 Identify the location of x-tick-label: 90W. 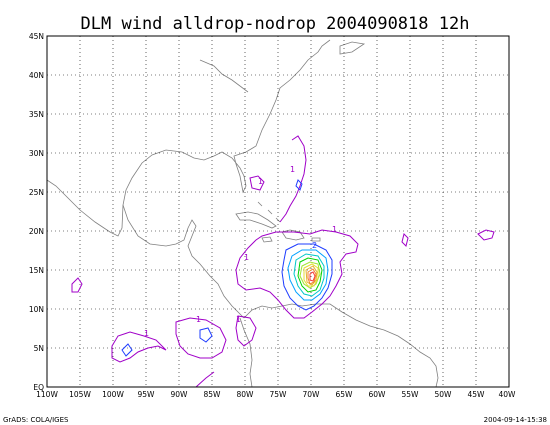
(180, 394).